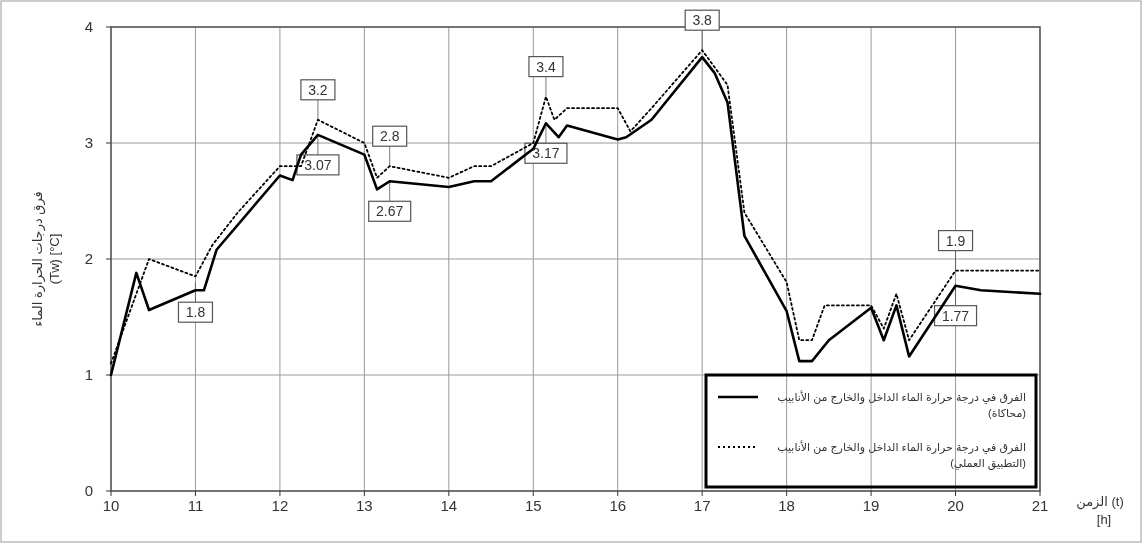  I want to click on annotation: 1.9, so click(955, 240).